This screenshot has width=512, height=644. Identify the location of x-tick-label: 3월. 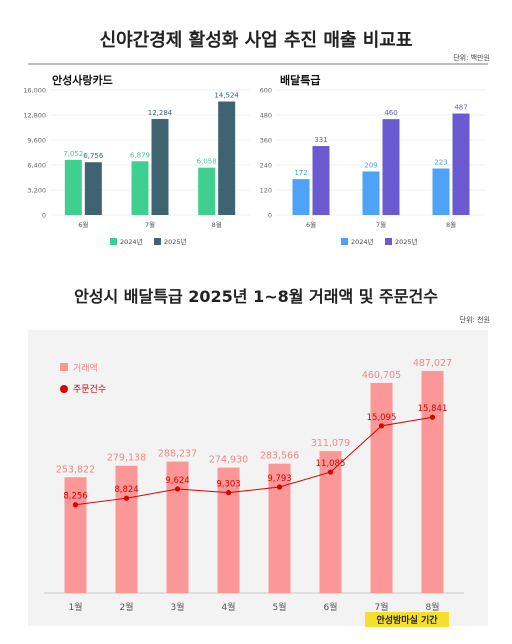
(177, 607).